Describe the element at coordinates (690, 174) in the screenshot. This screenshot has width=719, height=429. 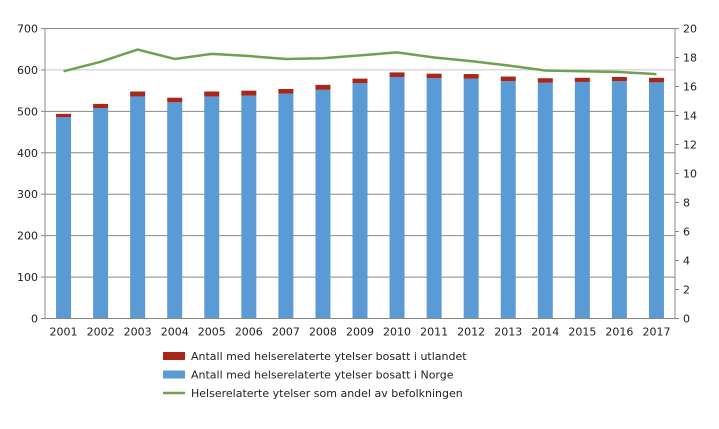
I see `y-right-tick-label: 10` at that location.